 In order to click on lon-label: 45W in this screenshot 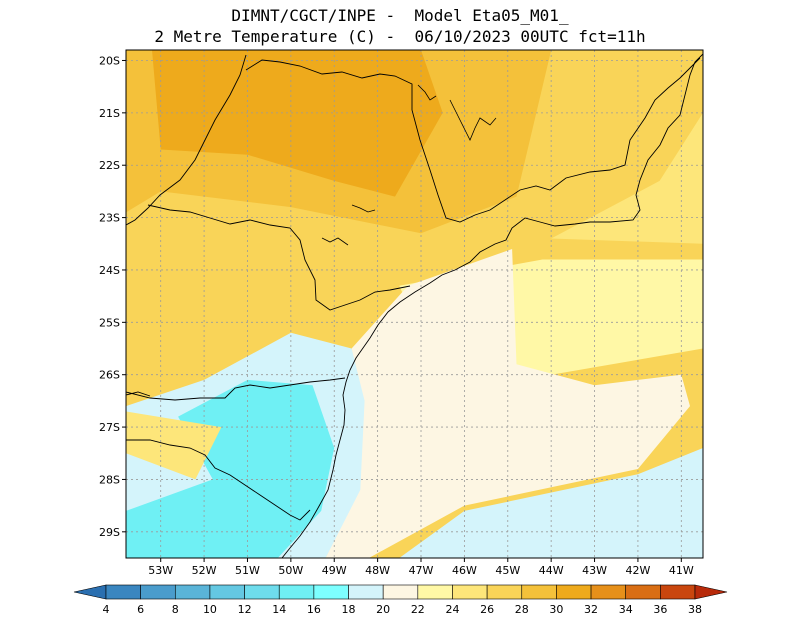, I will do `click(507, 570)`.